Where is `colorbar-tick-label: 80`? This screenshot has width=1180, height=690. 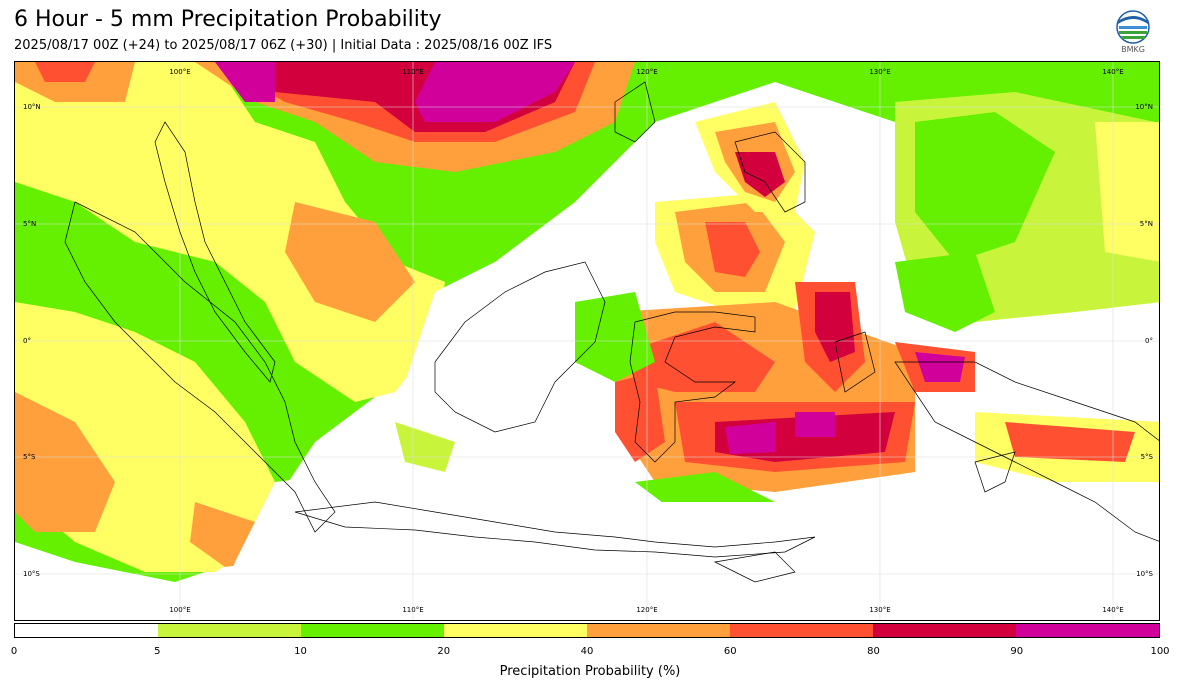
colorbar-tick-label: 80 is located at coordinates (873, 651).